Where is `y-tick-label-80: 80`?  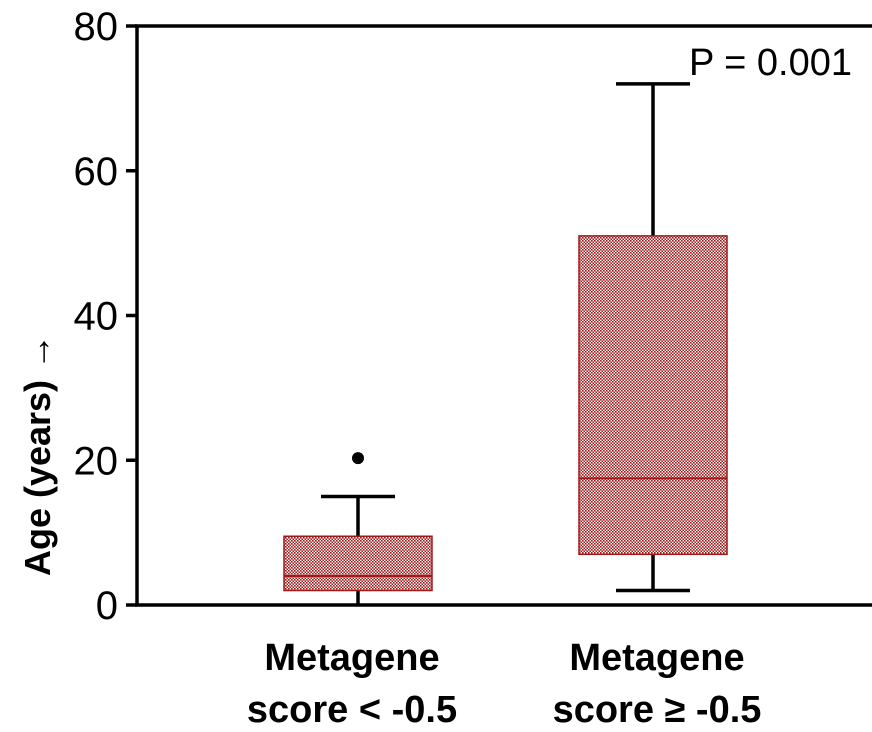 y-tick-label-80: 80 is located at coordinates (96, 27).